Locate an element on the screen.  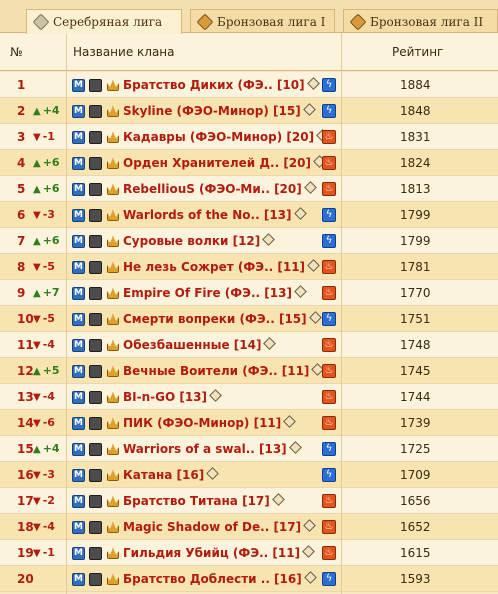
table-row: 14 ▼ -6 M ПИК (ФЭО-Минор) [11] ♨ 1739 is located at coordinates (249, 423).